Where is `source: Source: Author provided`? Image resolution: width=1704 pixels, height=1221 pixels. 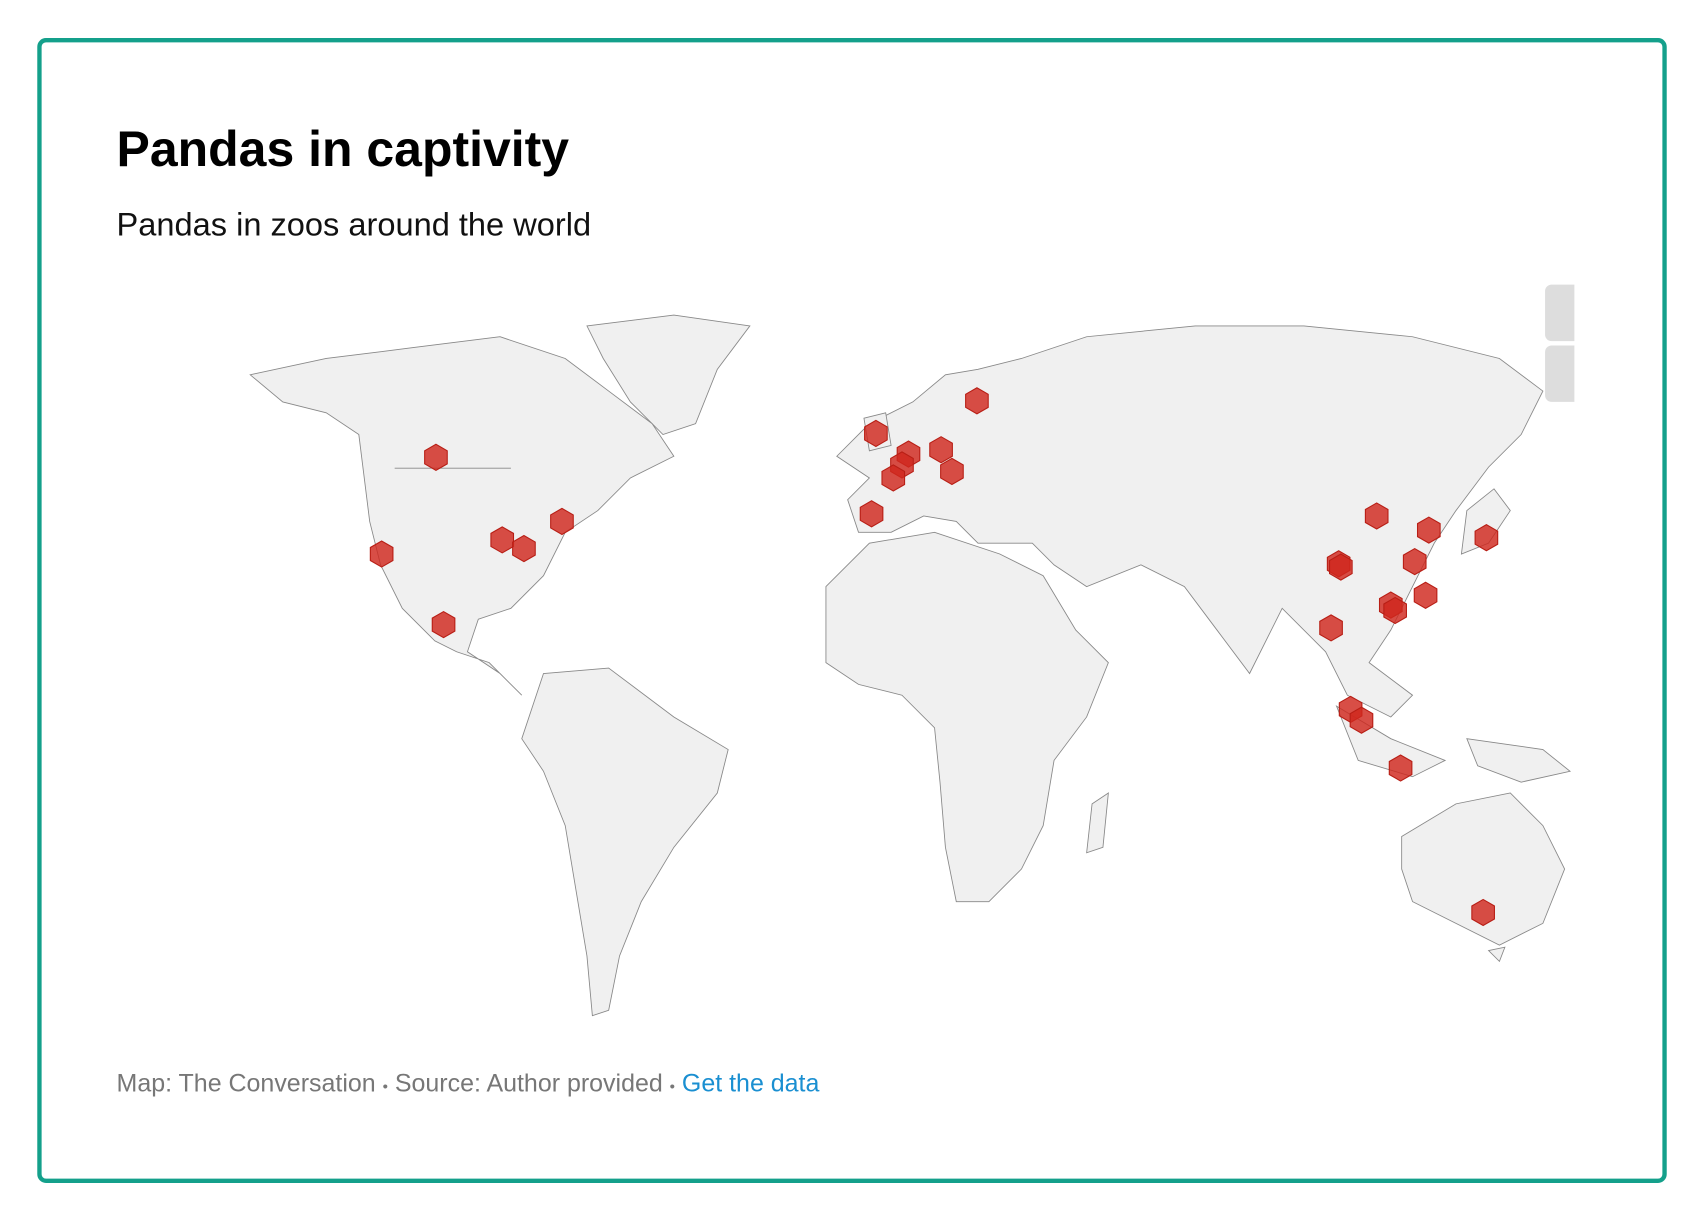
source: Source: Author provided is located at coordinates (529, 1084).